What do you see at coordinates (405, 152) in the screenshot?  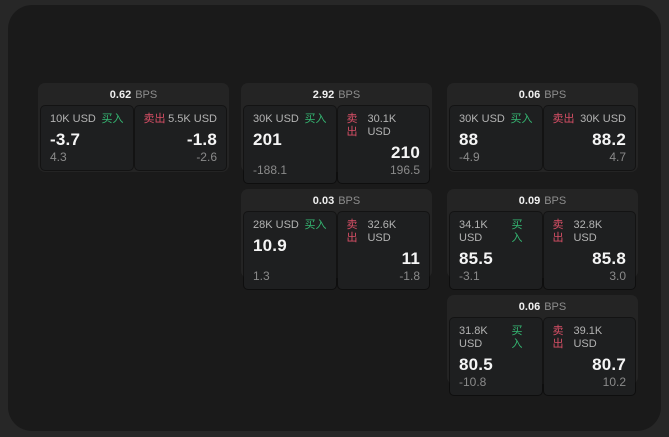 I see `sell-price: 210` at bounding box center [405, 152].